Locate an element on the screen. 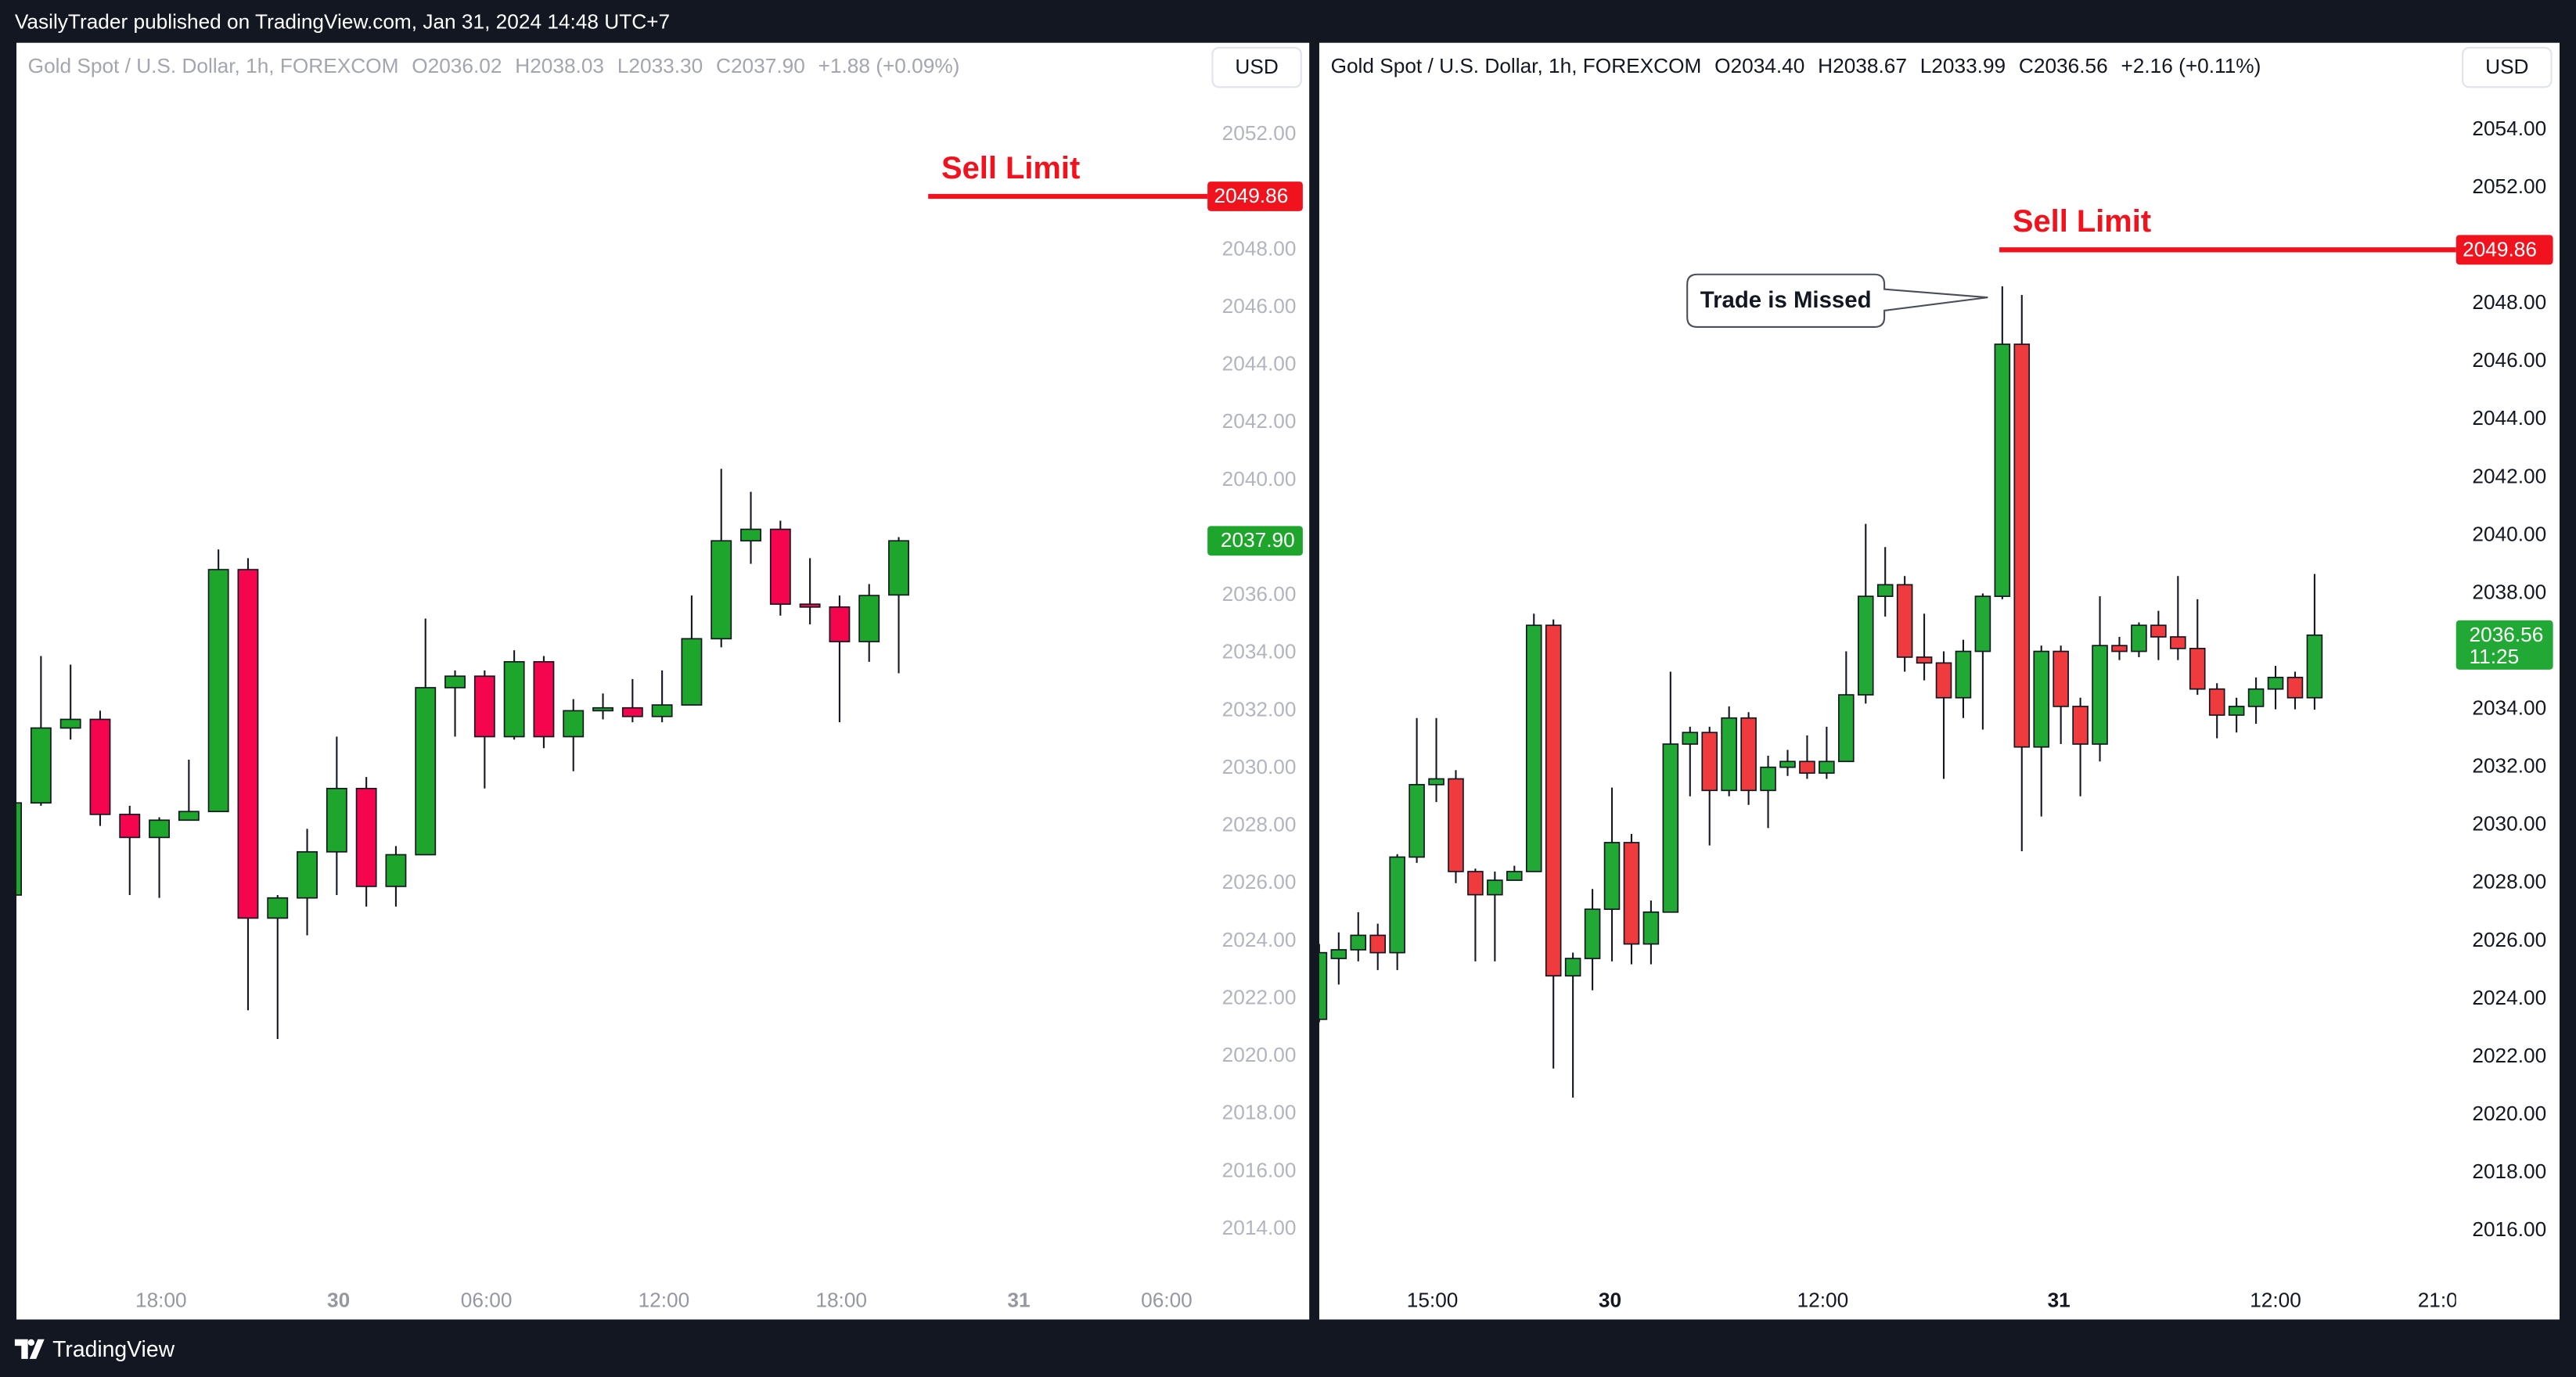  y-tick-label: 2044.00 is located at coordinates (1259, 364).